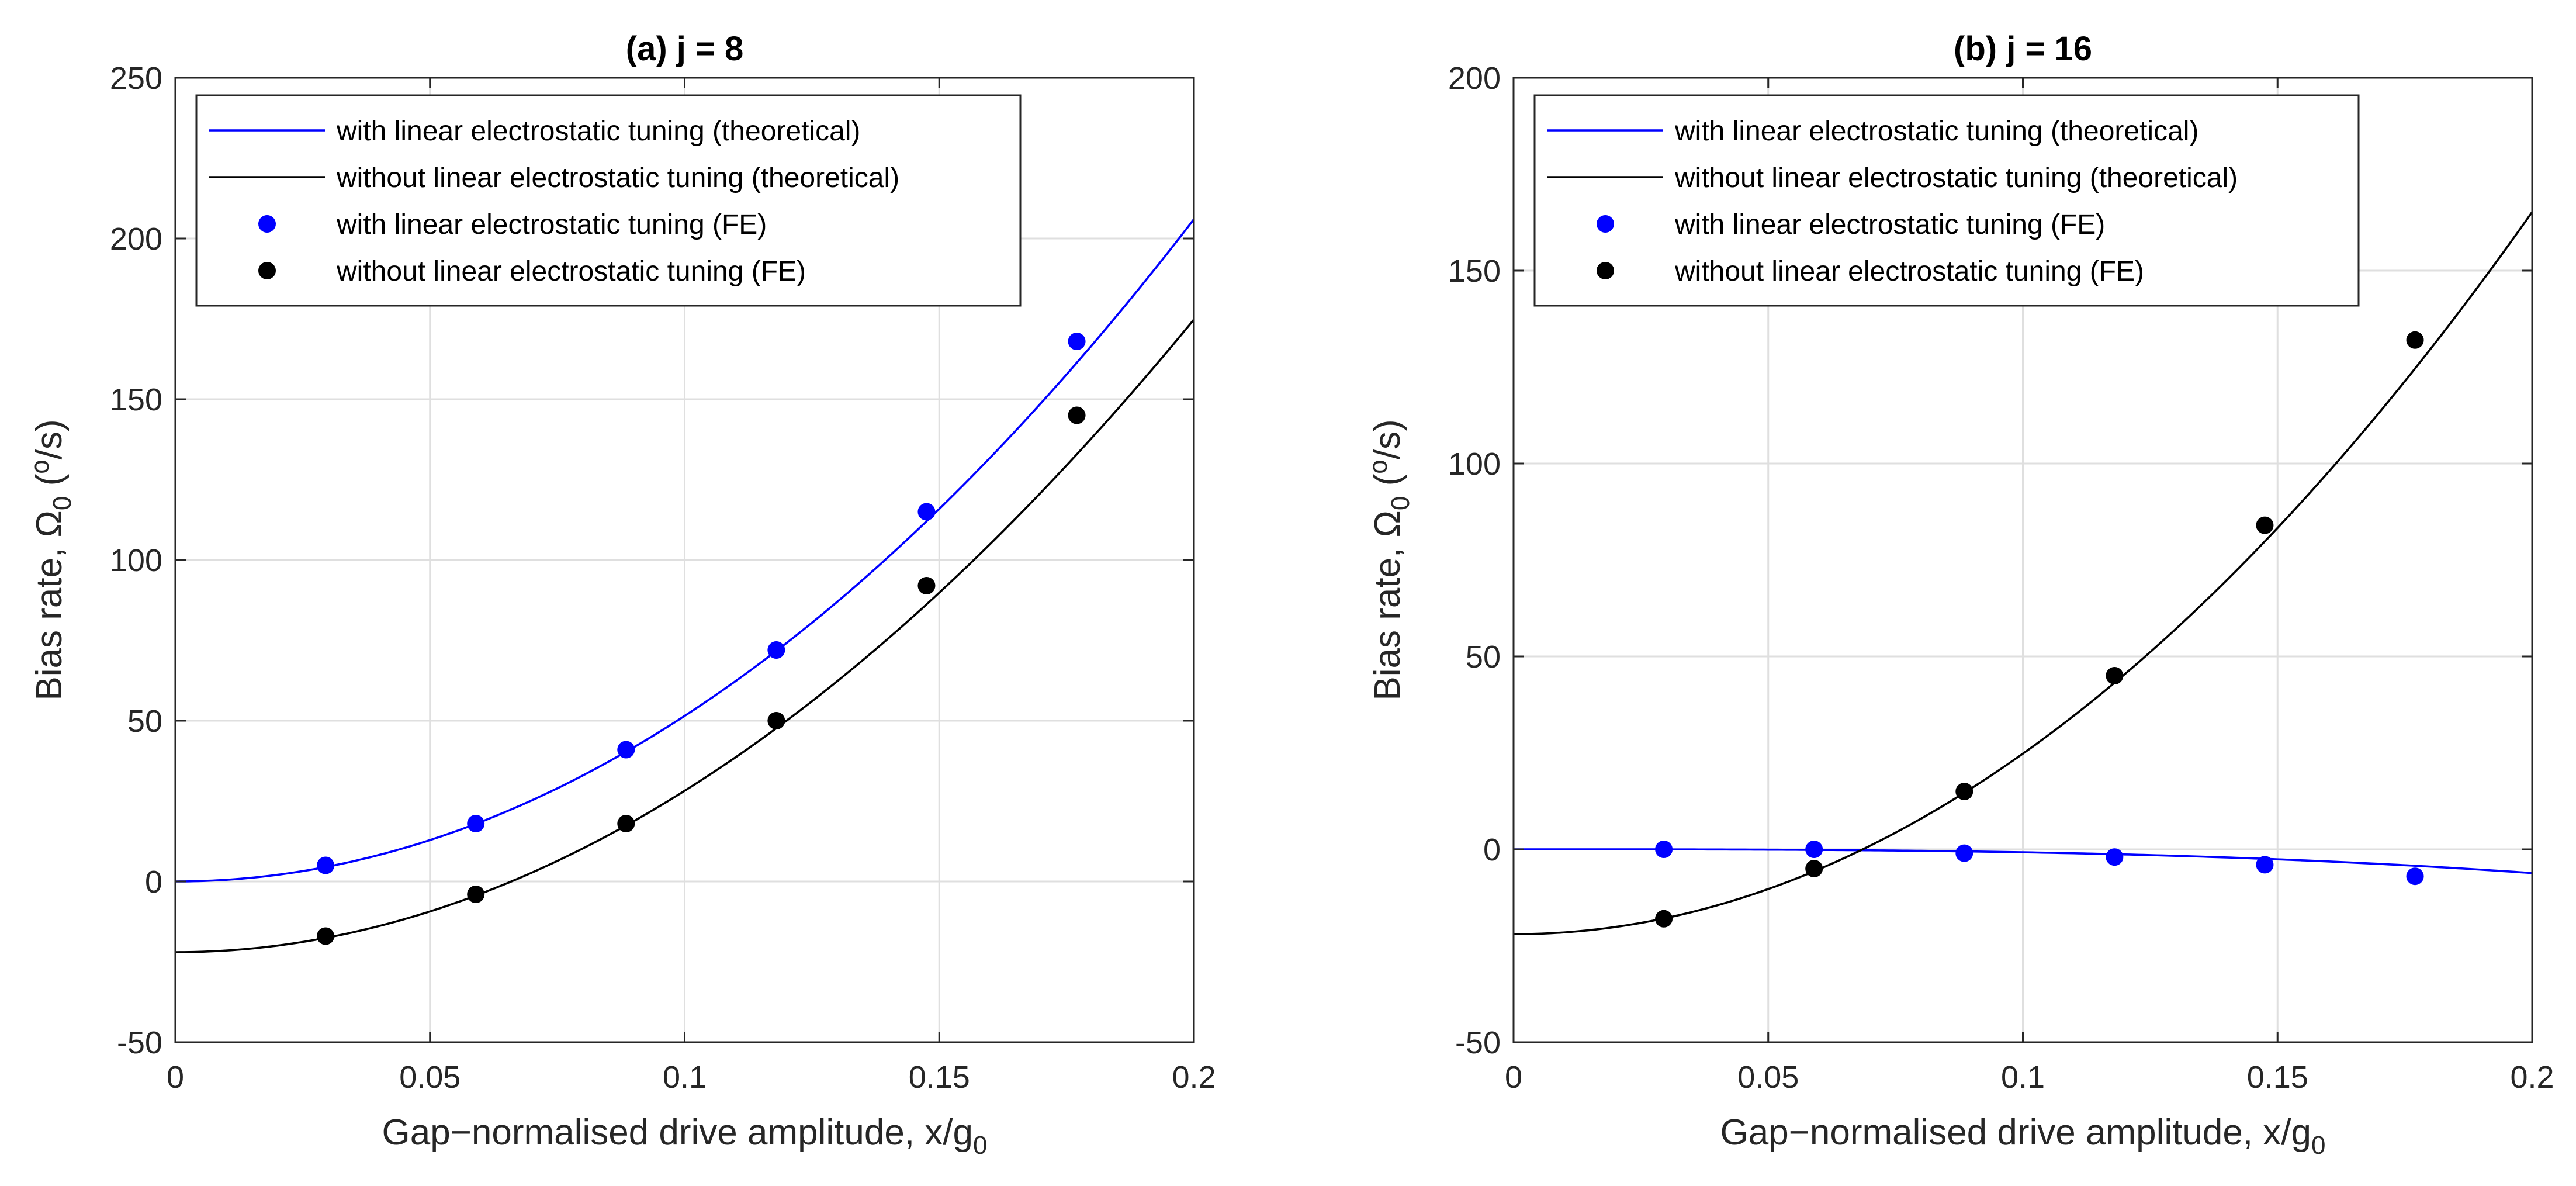 The image size is (2576, 1186). What do you see at coordinates (136, 78) in the screenshot?
I see `y-tick-label: 250` at bounding box center [136, 78].